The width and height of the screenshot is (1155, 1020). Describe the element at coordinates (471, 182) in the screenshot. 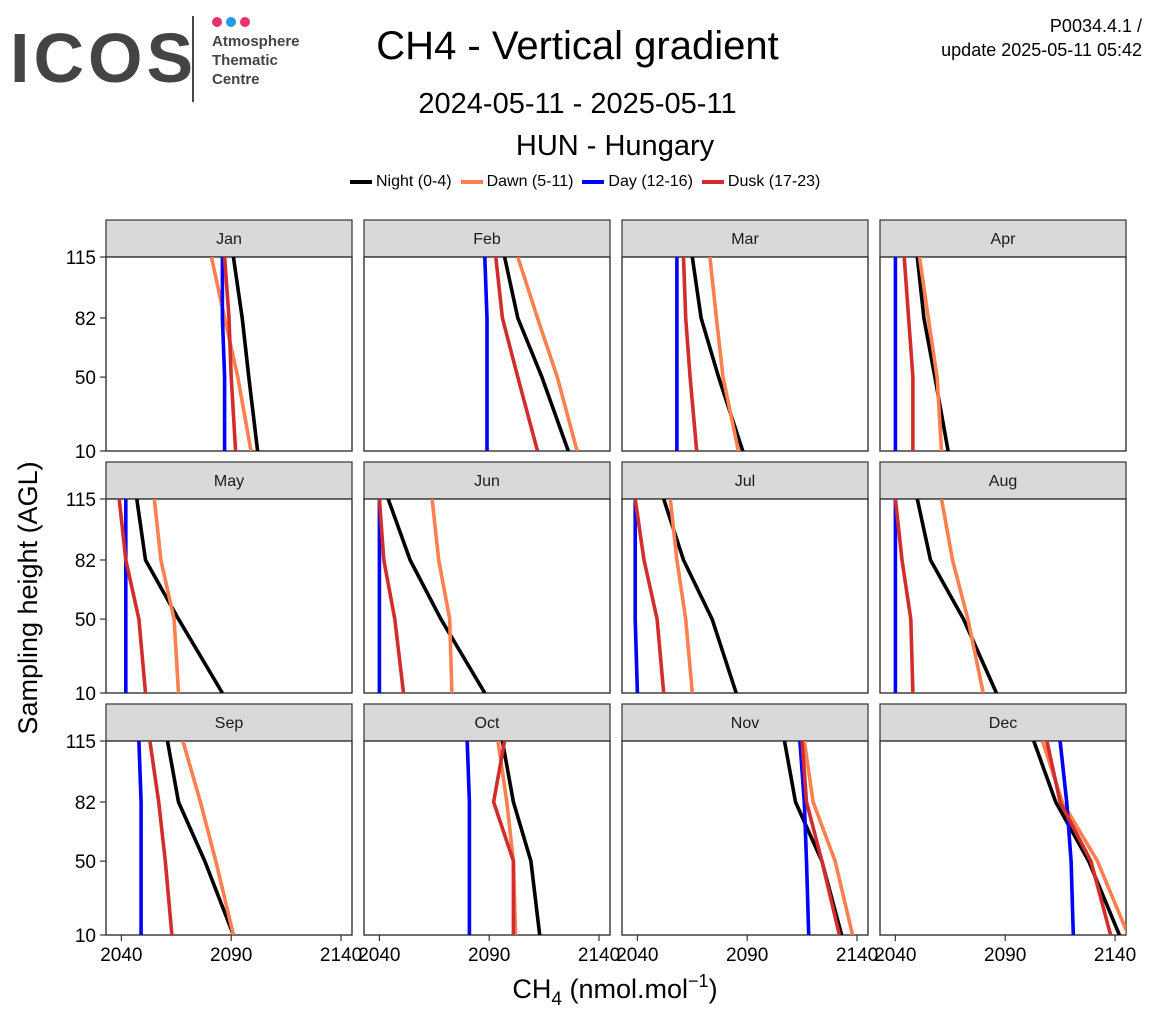

I see `legend-swatch-dawn` at that location.